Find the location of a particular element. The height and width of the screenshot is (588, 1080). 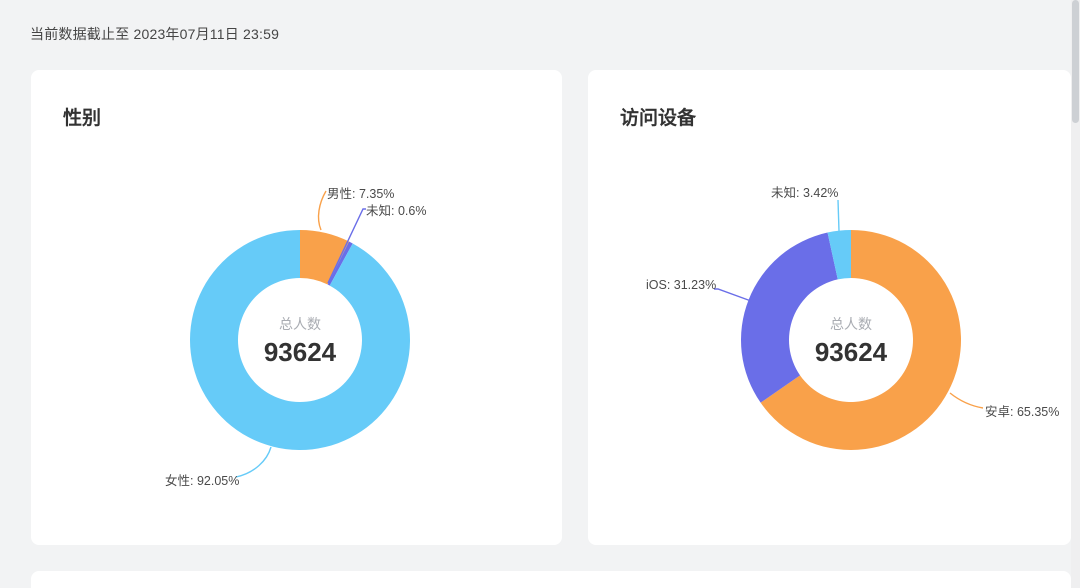

slice-label-unknown: 未知: 0.6% is located at coordinates (396, 211).